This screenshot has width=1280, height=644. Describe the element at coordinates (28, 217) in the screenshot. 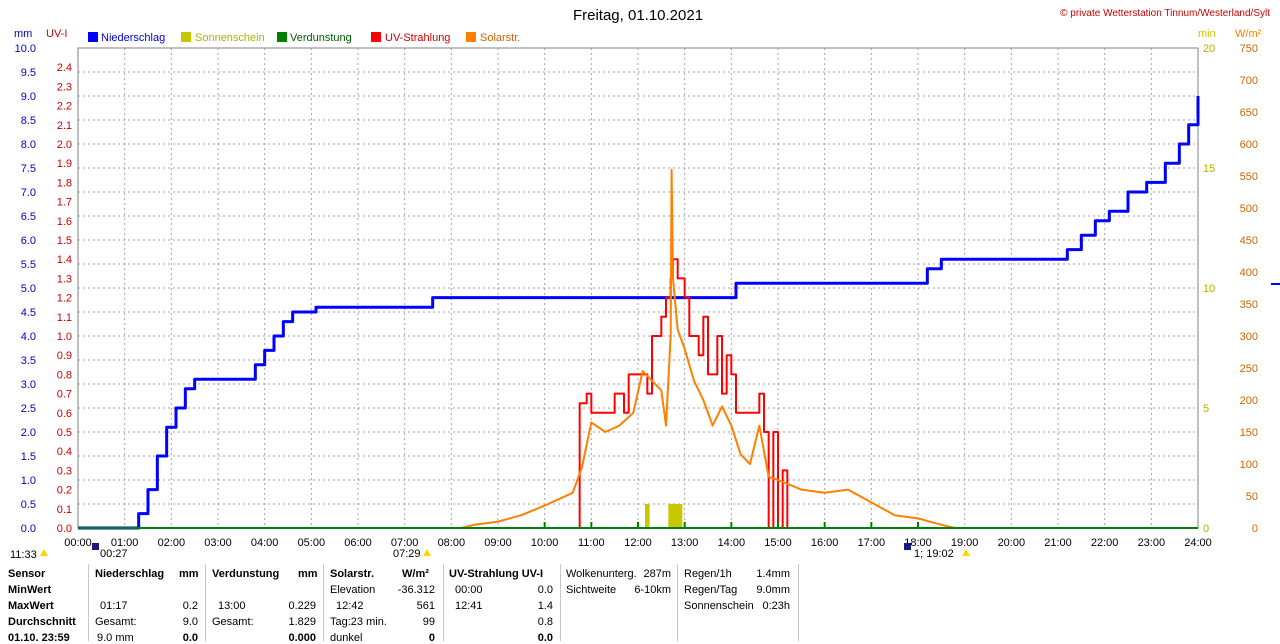

I see `mm-tick-label: 6.5` at that location.